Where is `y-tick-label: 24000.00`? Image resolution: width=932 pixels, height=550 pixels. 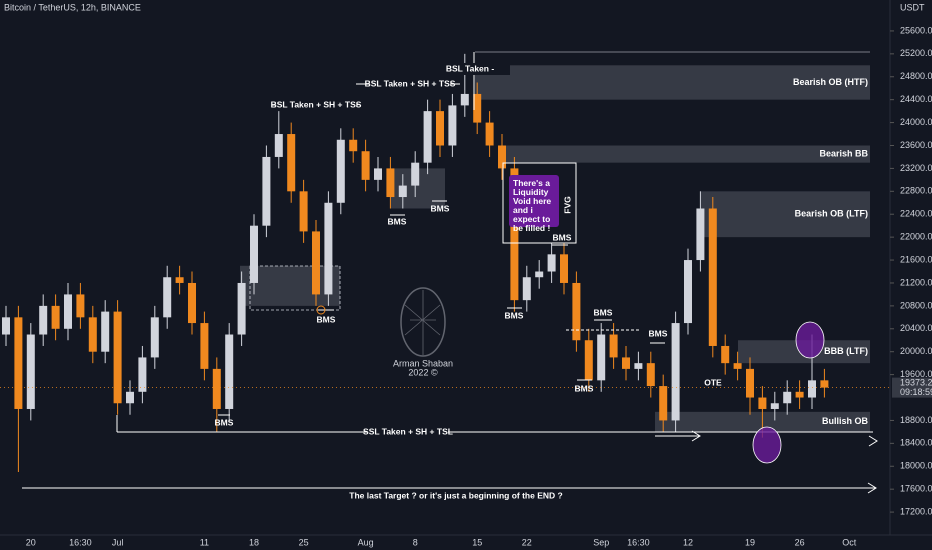
y-tick-label: 24000.00 is located at coordinates (916, 122).